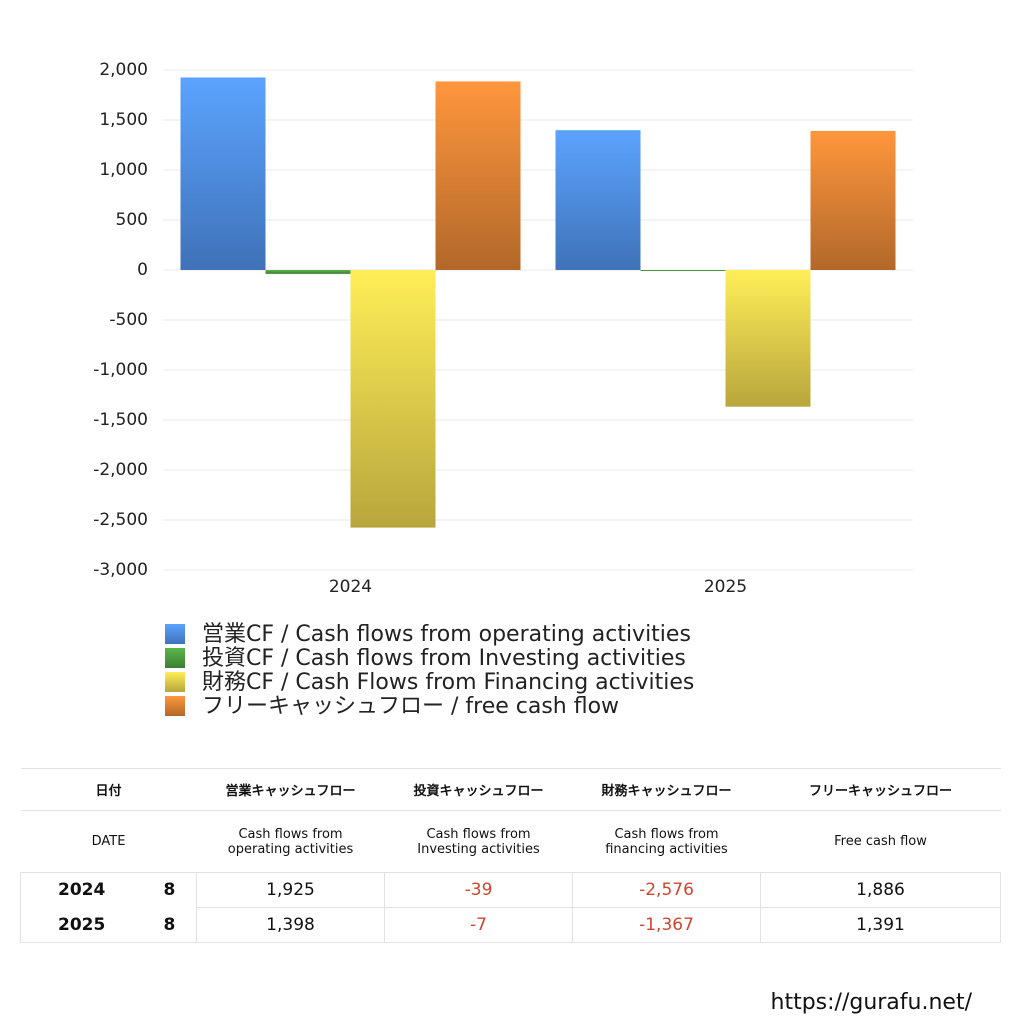 The width and height of the screenshot is (1024, 1024). Describe the element at coordinates (479, 890) in the screenshot. I see `table-cell: -39` at that location.